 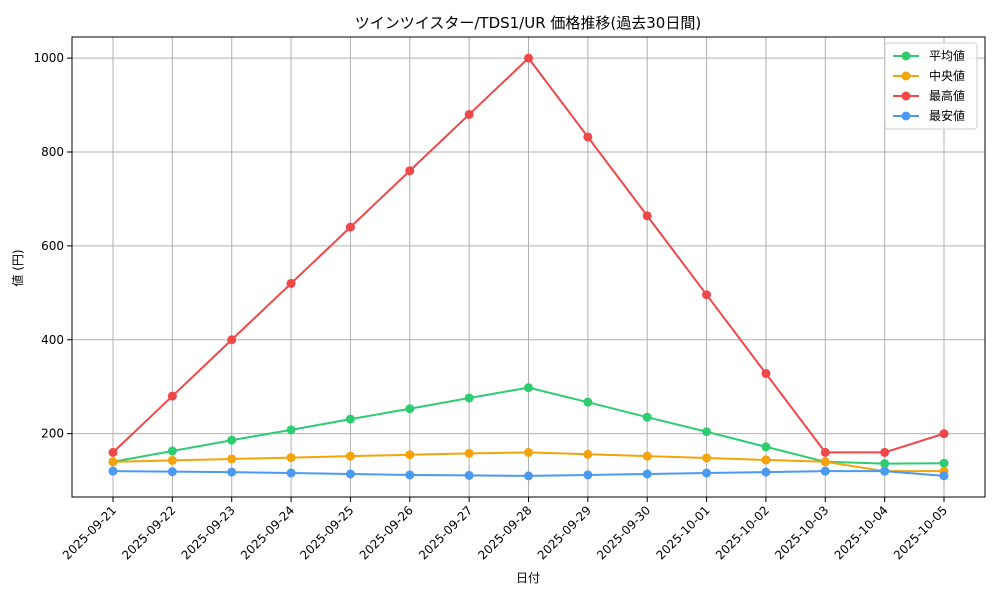 I want to click on y-tick-label: 1000, so click(x=48, y=58).